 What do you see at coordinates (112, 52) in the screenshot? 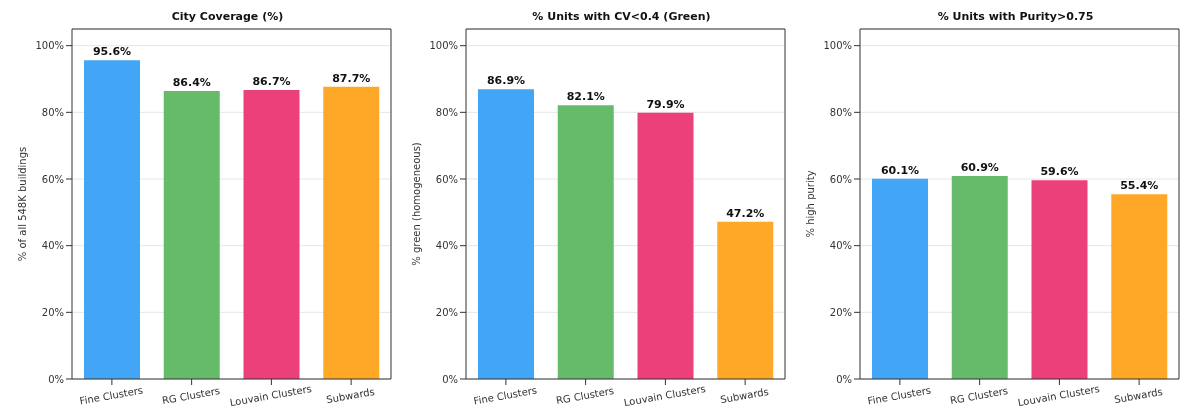
I see `data-label: 95.6%` at bounding box center [112, 52].